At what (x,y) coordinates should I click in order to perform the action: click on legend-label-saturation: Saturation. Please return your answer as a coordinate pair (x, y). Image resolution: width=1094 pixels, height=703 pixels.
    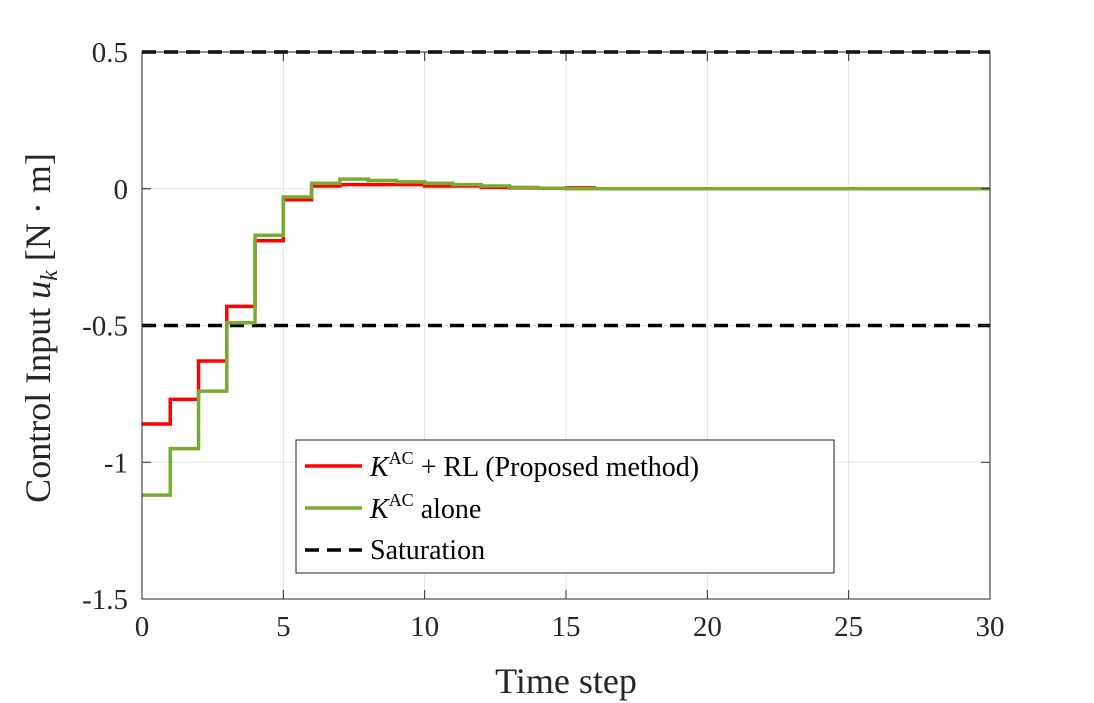
    Looking at the image, I should click on (427, 550).